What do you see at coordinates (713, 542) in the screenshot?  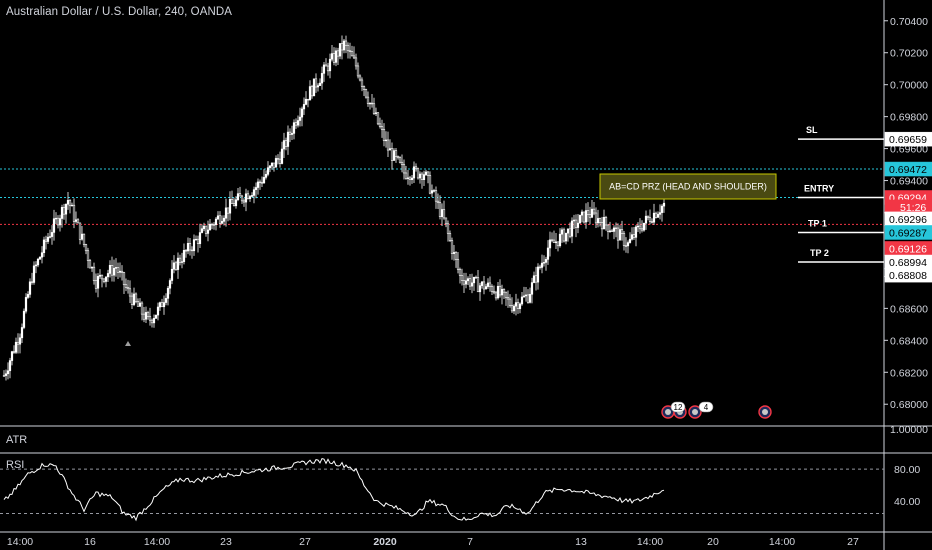 I see `time-tick-label: 20` at bounding box center [713, 542].